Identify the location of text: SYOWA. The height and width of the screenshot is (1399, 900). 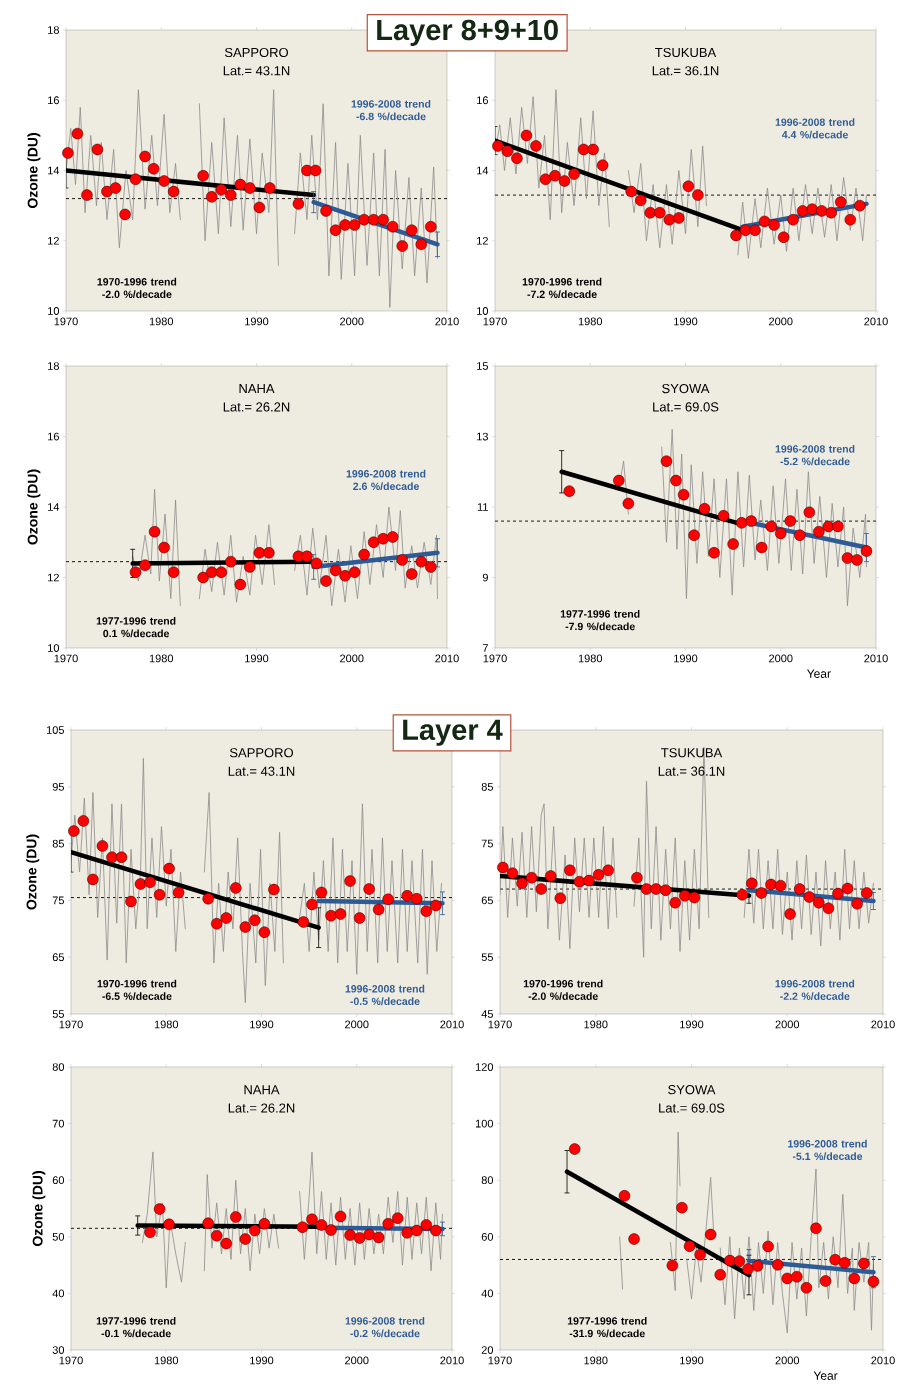
(686, 388).